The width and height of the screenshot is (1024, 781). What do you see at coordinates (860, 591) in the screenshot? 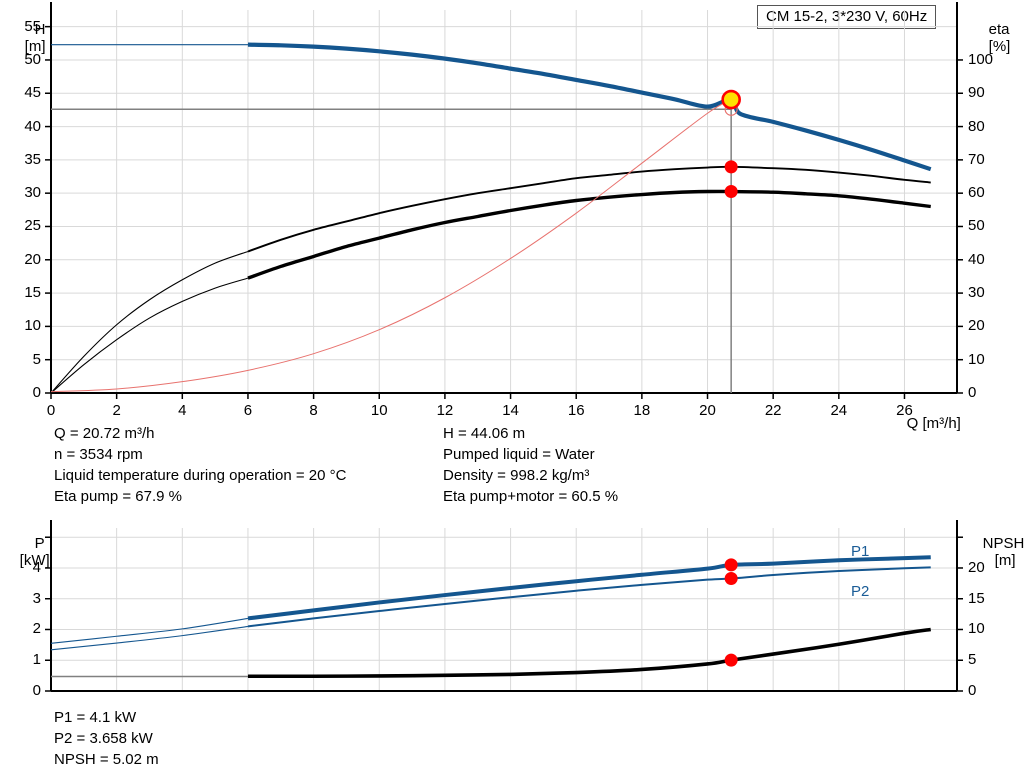
I see `p2-series-label: P2` at bounding box center [860, 591].